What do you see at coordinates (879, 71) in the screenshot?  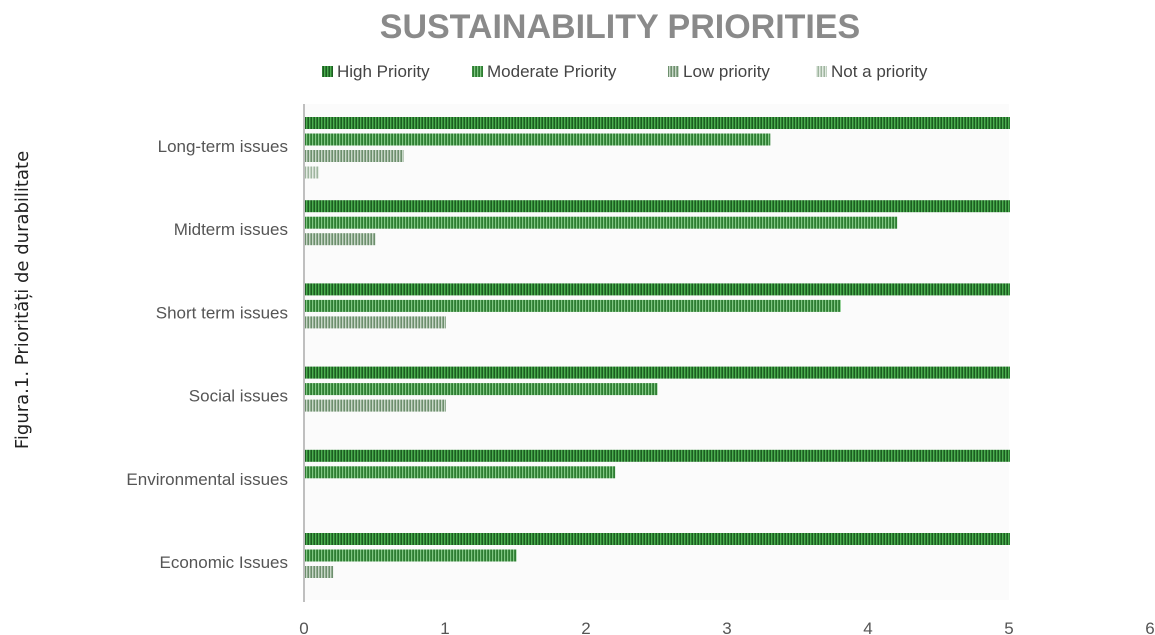 I see `legend-label-not-a-priority: Not a priority` at bounding box center [879, 71].